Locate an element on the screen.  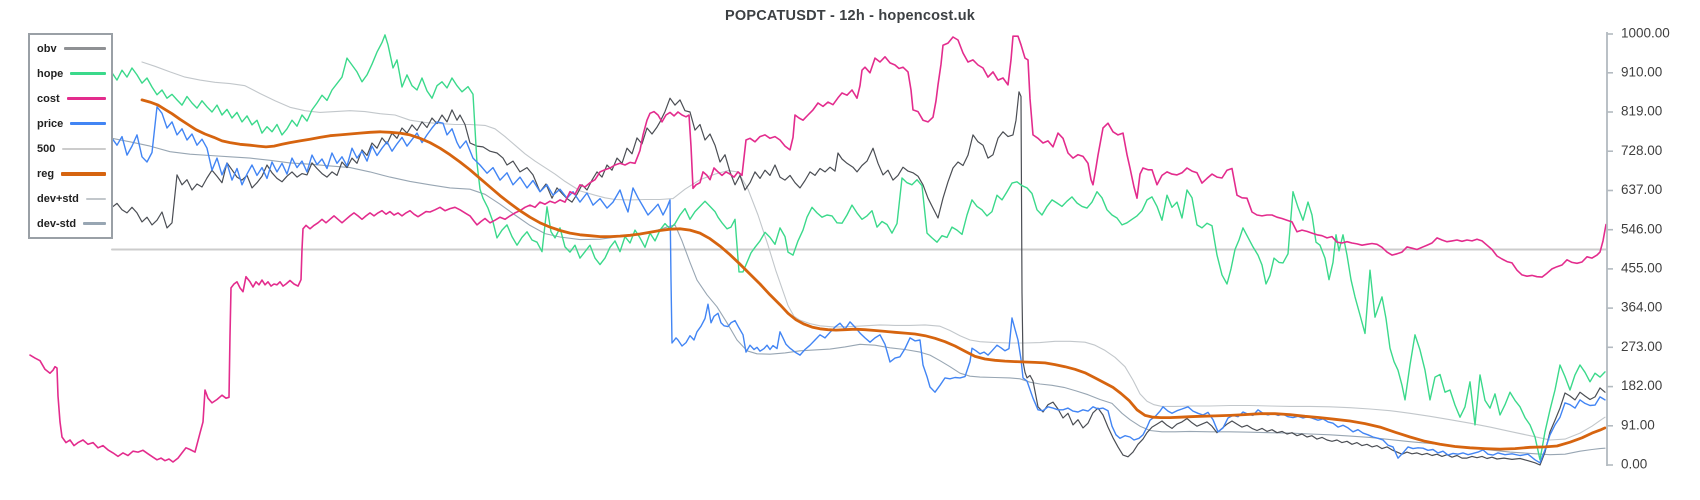
legend-item-7-dev-std: dev-std is located at coordinates (70, 223).